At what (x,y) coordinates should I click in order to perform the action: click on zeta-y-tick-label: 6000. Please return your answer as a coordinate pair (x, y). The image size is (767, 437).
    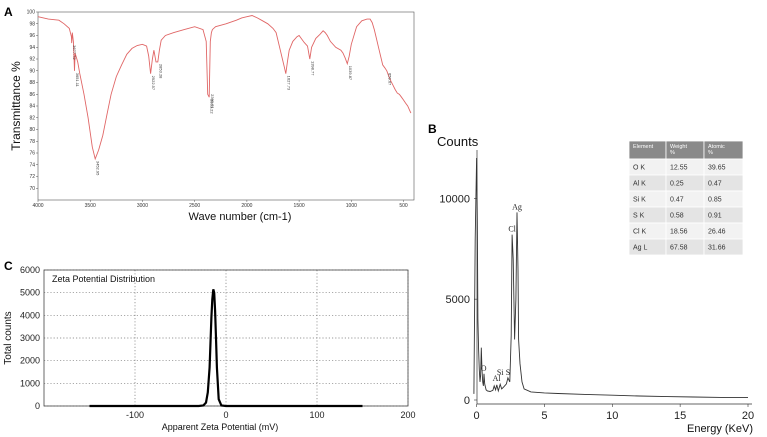
    Looking at the image, I should click on (30, 270).